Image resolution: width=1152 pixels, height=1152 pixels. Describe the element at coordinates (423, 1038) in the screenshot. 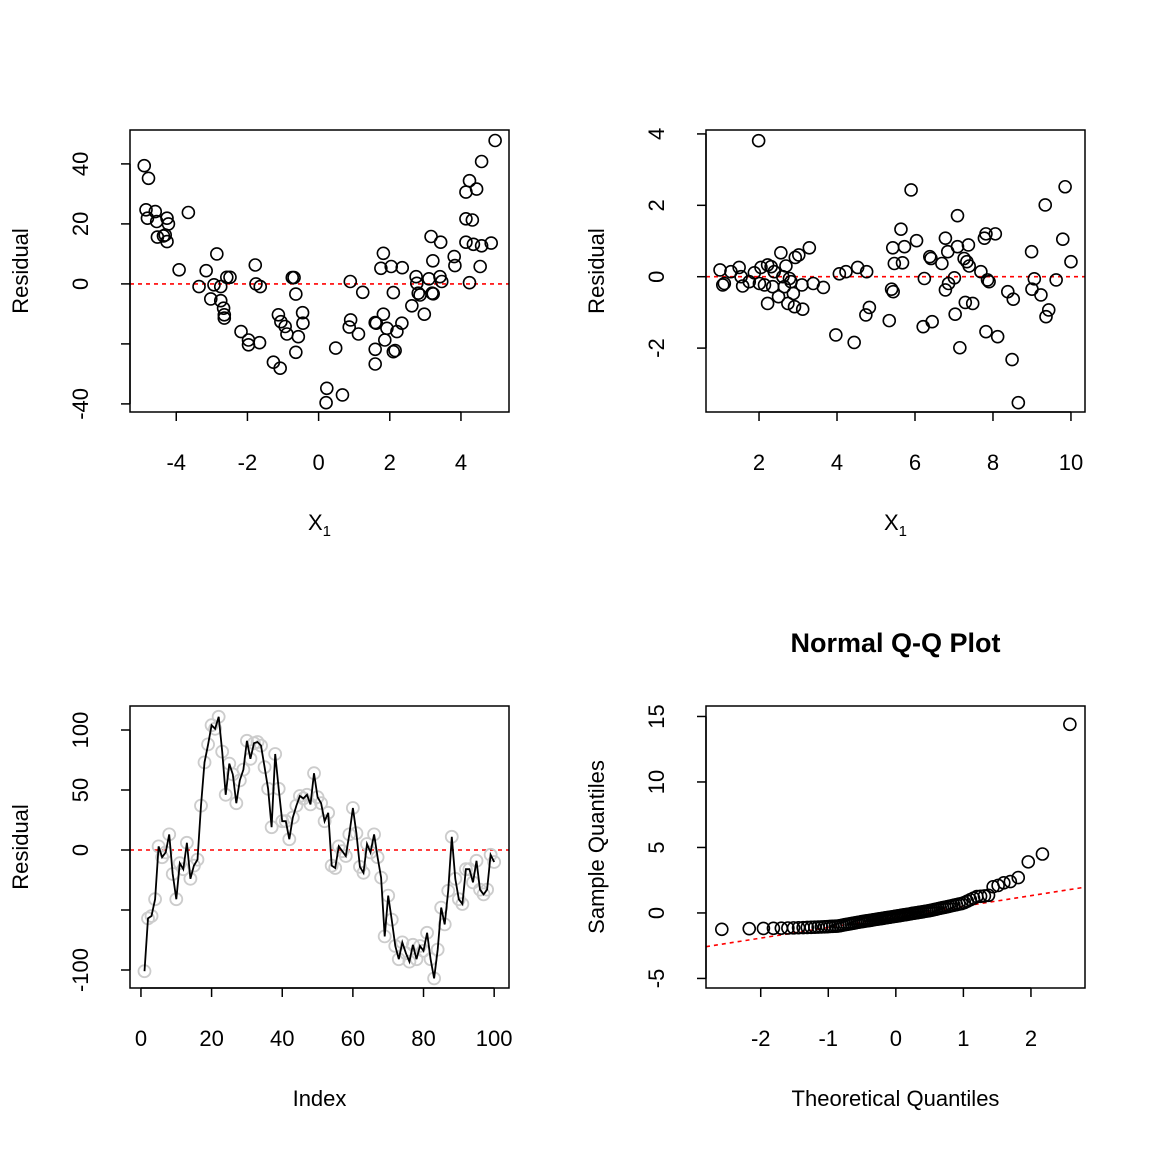

I see `x-tick-label: 80` at that location.